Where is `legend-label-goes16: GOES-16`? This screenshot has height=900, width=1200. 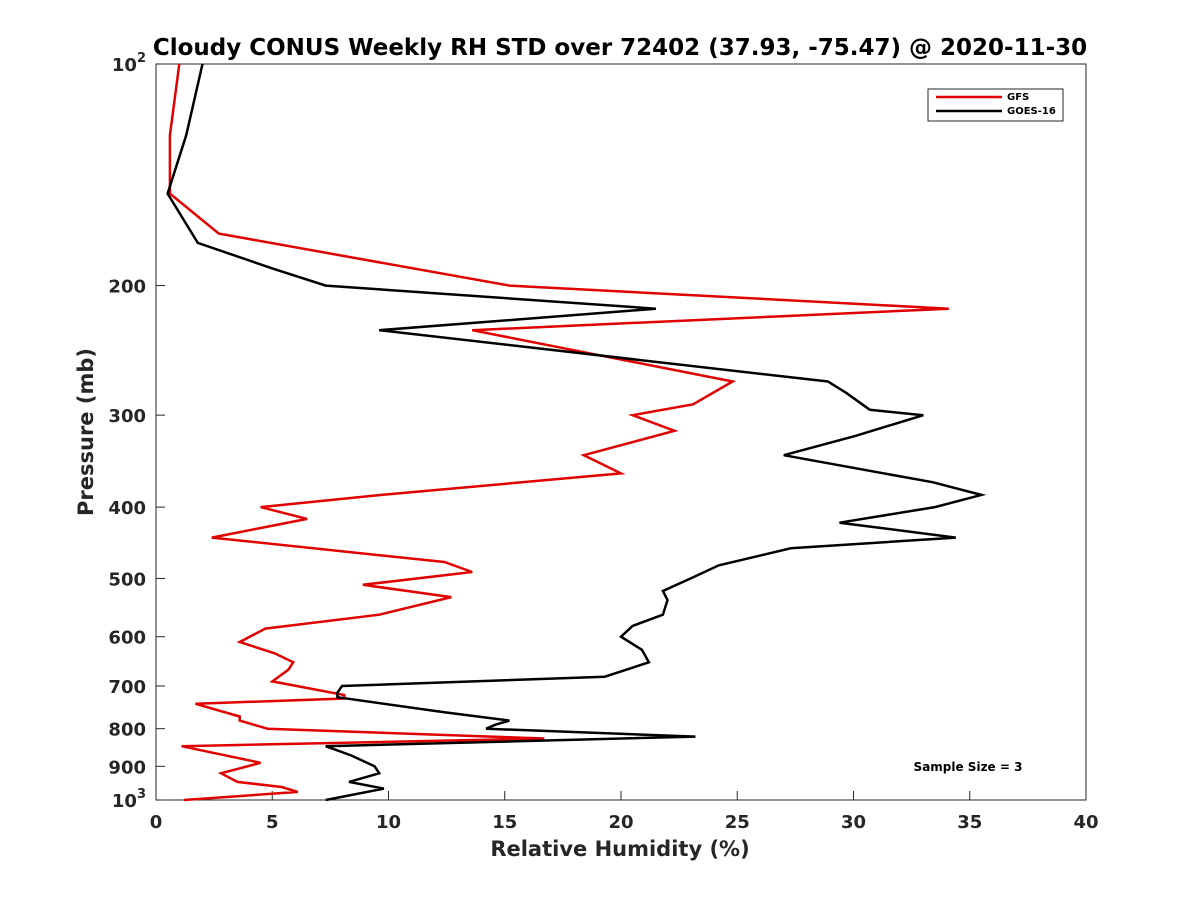 legend-label-goes16: GOES-16 is located at coordinates (1031, 111).